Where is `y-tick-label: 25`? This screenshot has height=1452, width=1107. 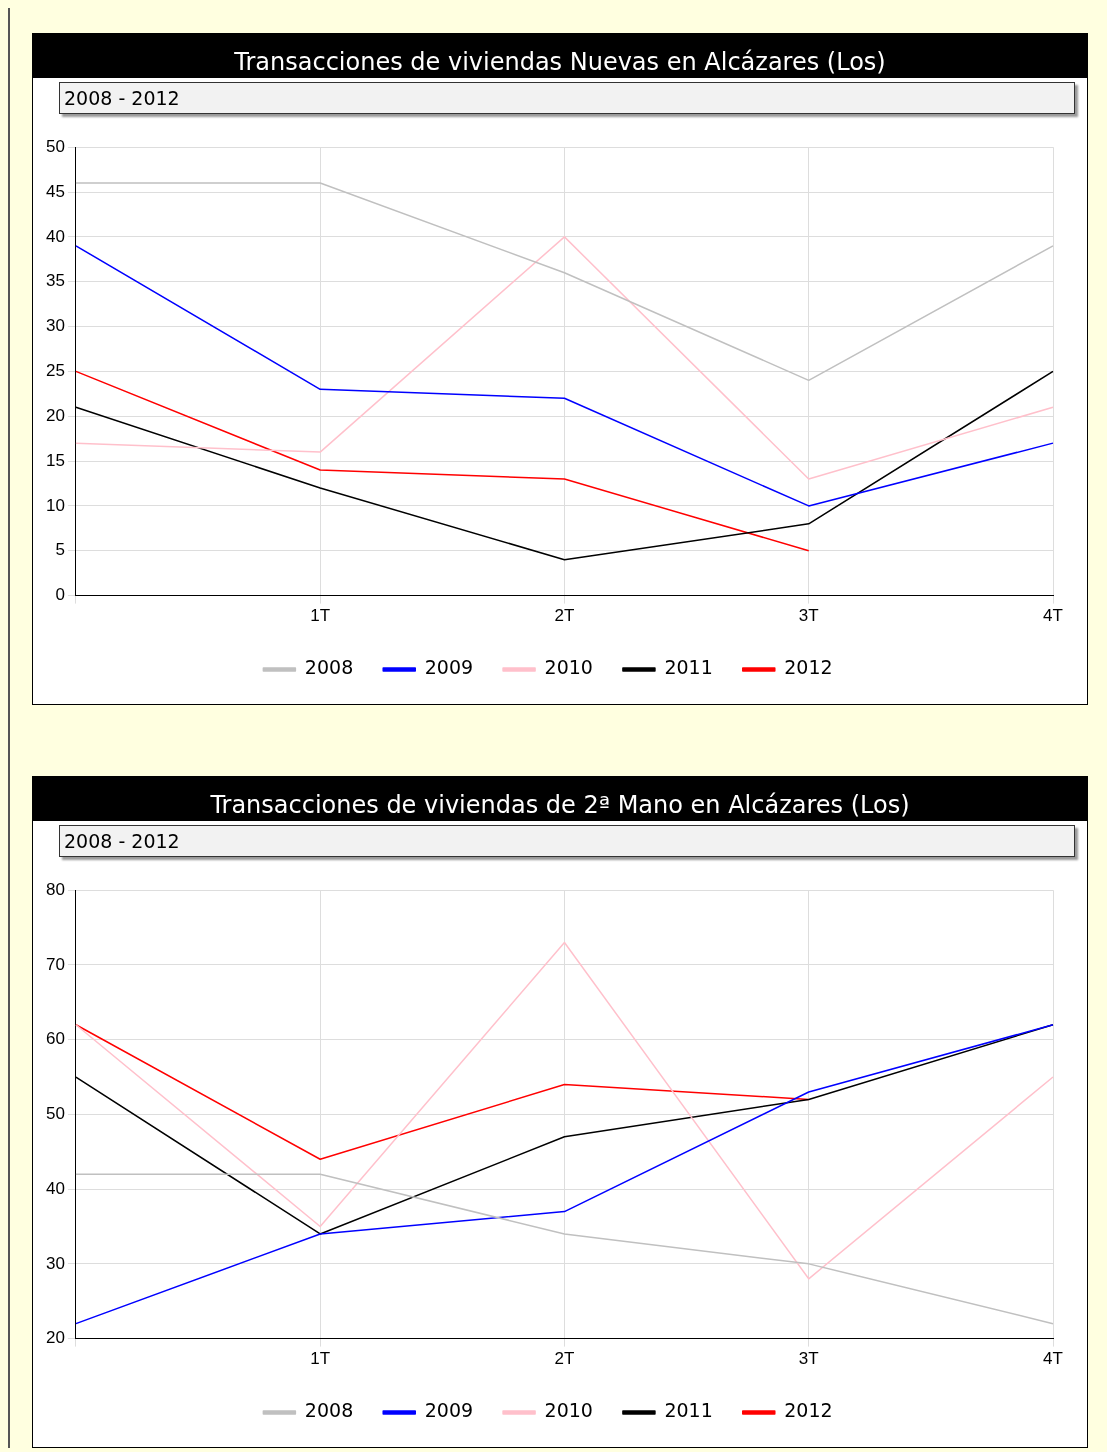
y-tick-label: 25 is located at coordinates (55, 371).